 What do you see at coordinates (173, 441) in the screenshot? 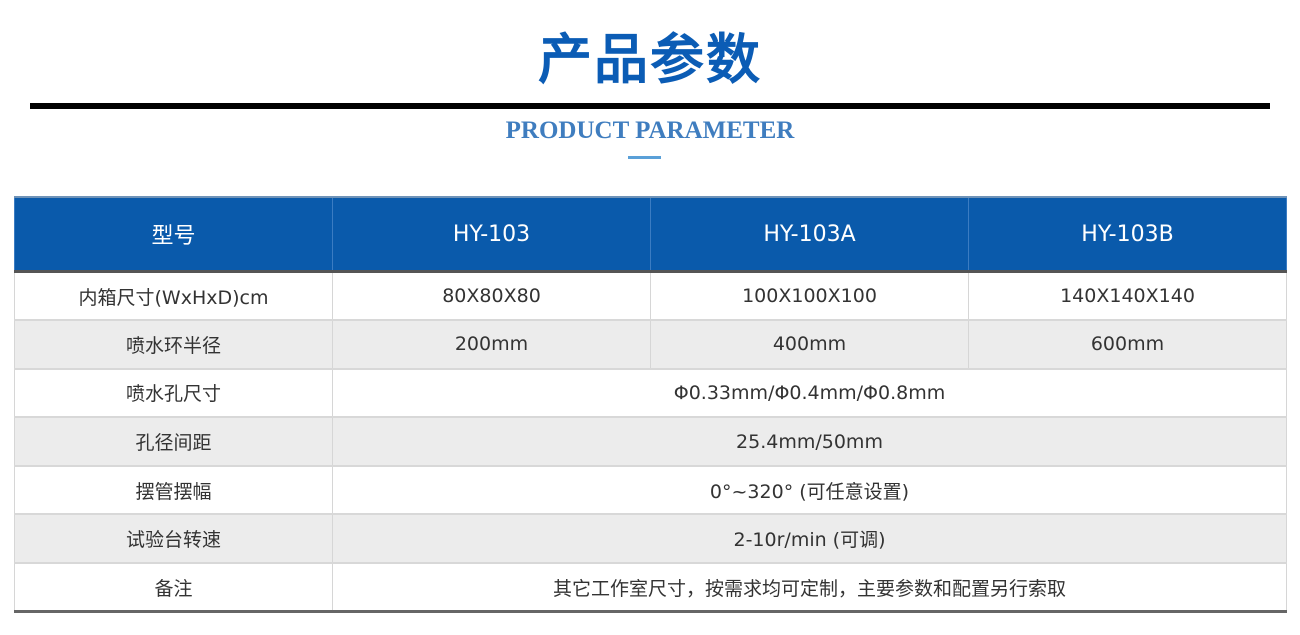
I see `row-label: 孔径间距` at bounding box center [173, 441].